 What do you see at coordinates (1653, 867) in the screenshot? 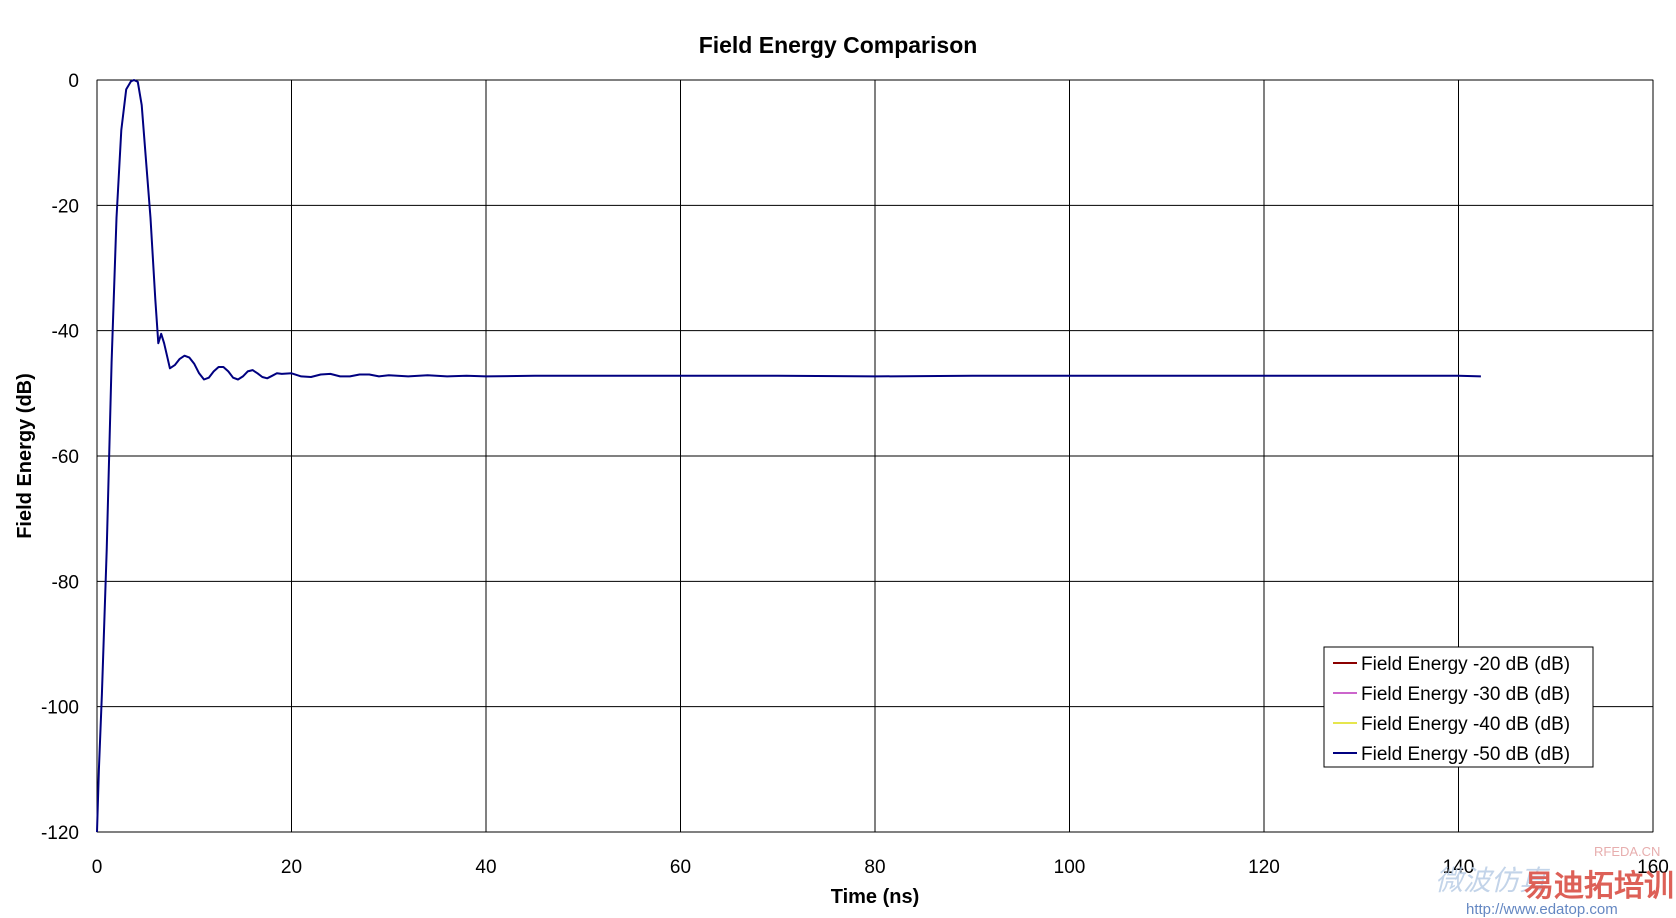
I see `x-tick-label: 160` at bounding box center [1653, 867].